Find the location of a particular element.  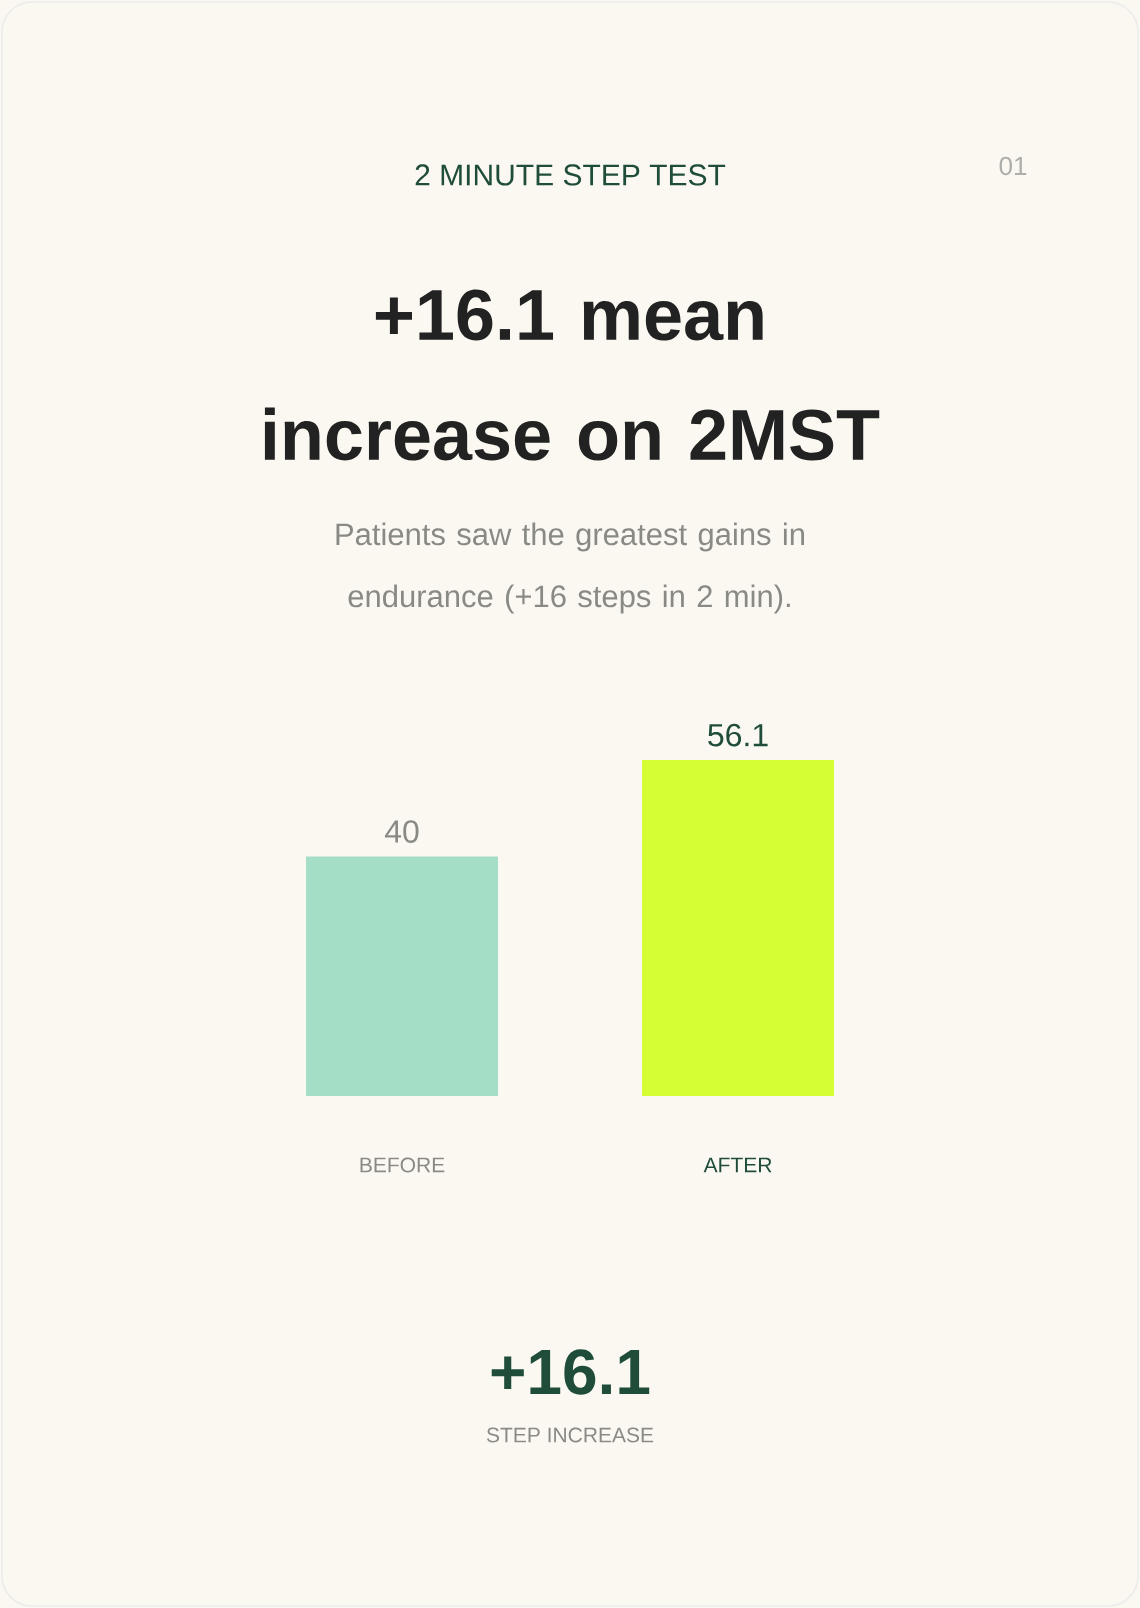

x-tick-label: BEFORE is located at coordinates (402, 1165).